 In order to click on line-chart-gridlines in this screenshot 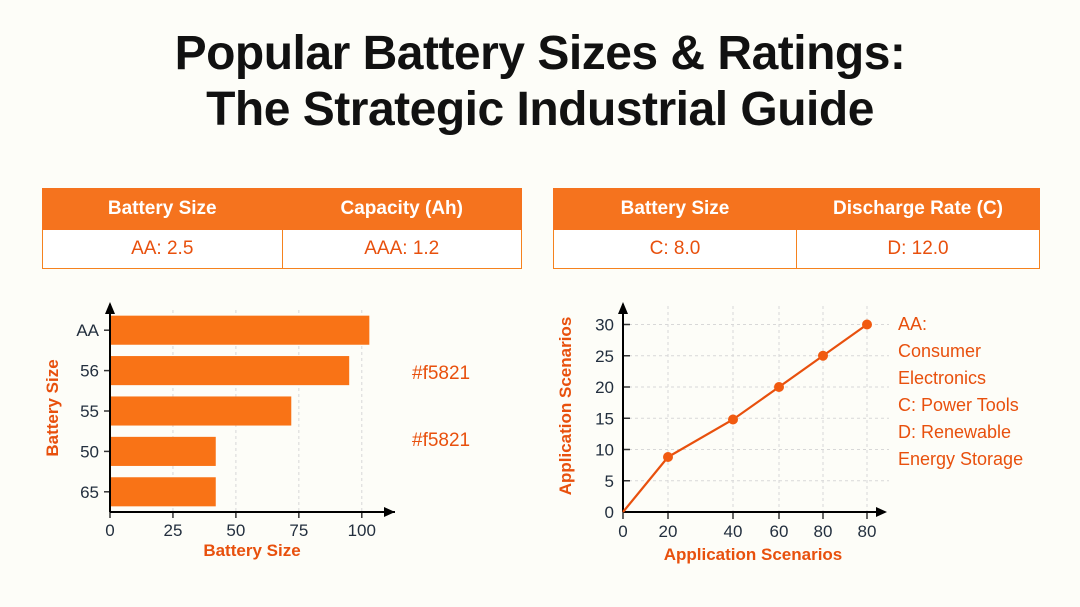, I will do `click(756, 409)`.